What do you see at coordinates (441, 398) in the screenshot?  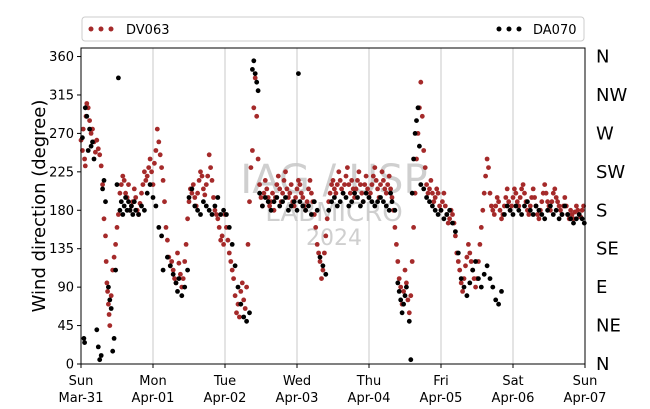 I see `x-tick-date-label: Apr-05` at bounding box center [441, 398].